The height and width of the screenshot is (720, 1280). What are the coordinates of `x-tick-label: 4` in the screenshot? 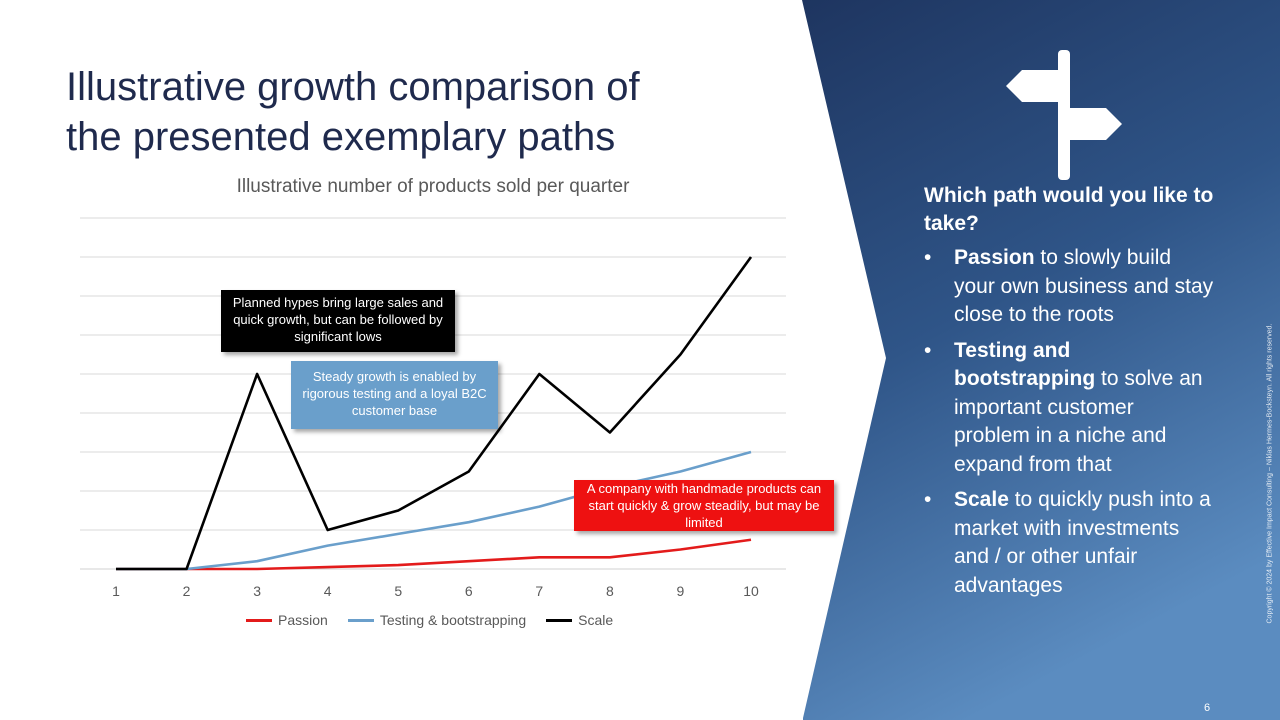 It's located at (328, 591).